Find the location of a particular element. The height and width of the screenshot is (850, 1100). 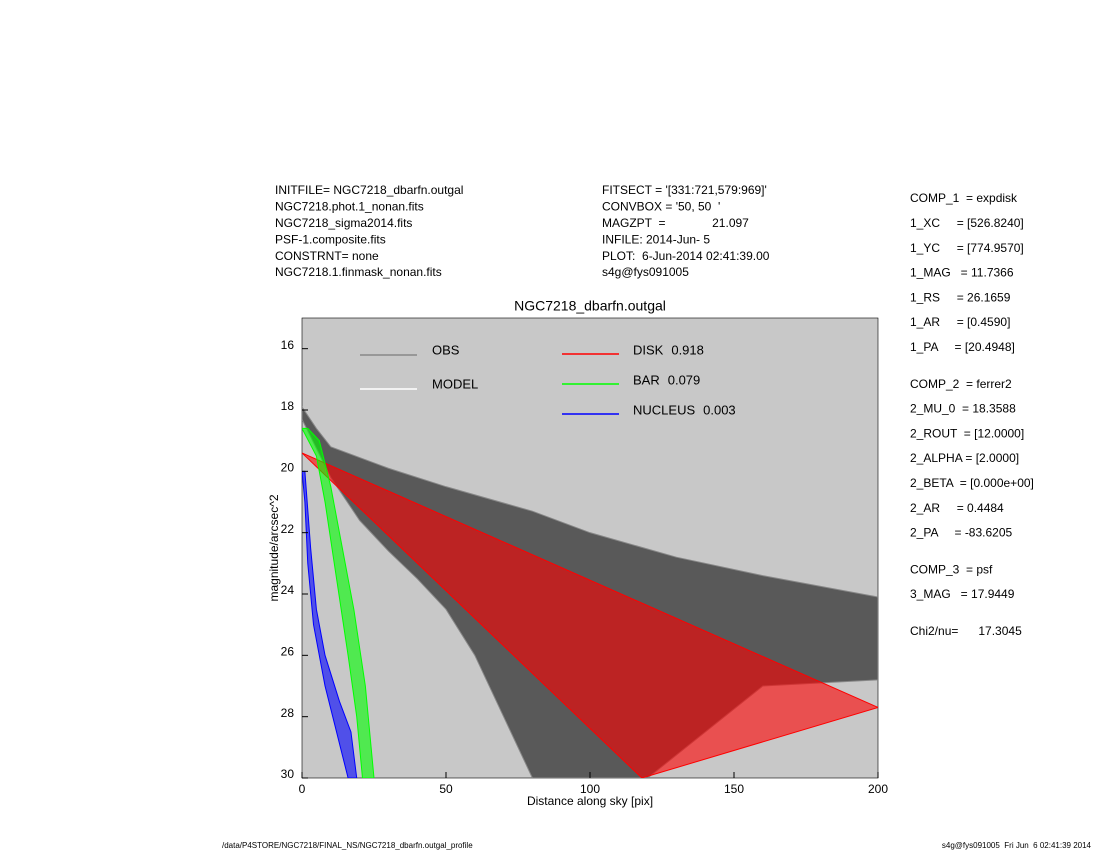

param-line: COMP_3 = psf is located at coordinates (951, 569).